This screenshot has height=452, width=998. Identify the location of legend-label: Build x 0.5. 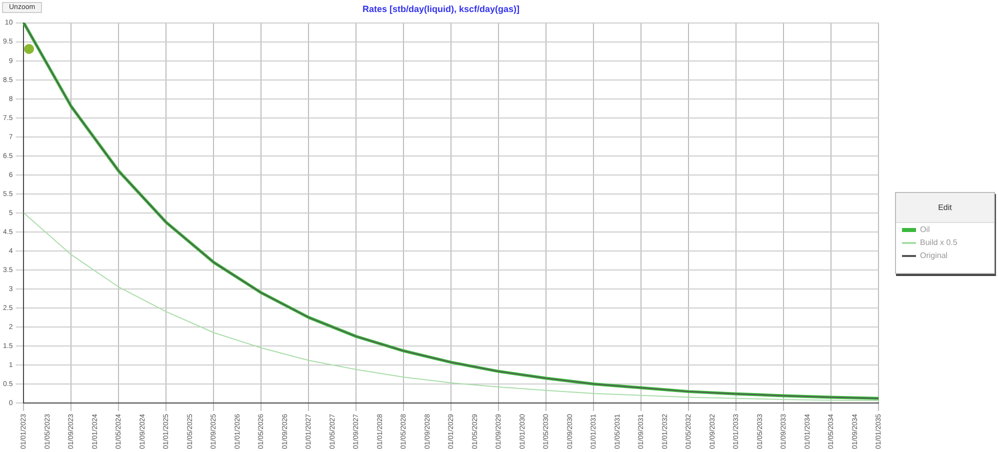
(939, 242).